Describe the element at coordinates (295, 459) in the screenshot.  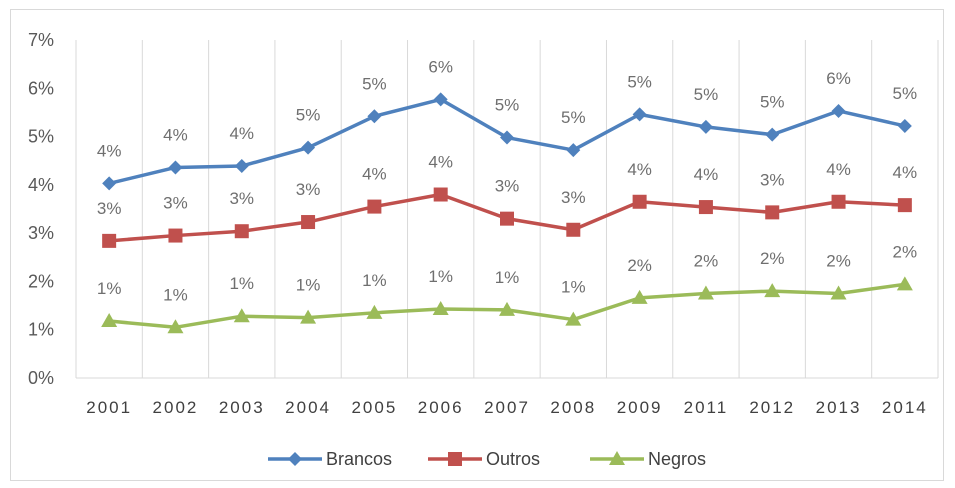
I see `legend-marker-brancos` at that location.